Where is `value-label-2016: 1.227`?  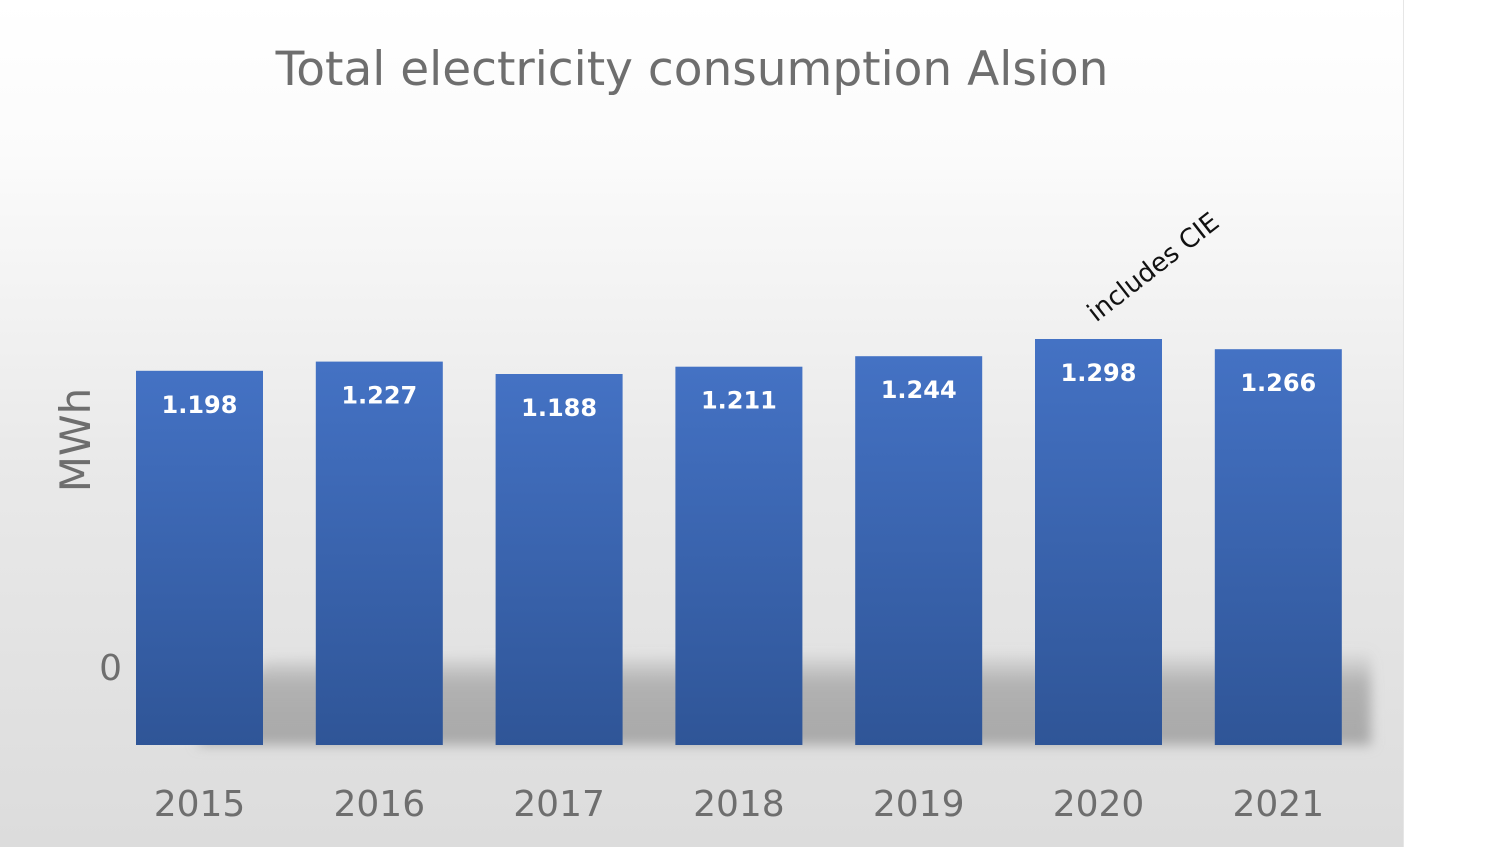 value-label-2016: 1.227 is located at coordinates (379, 396).